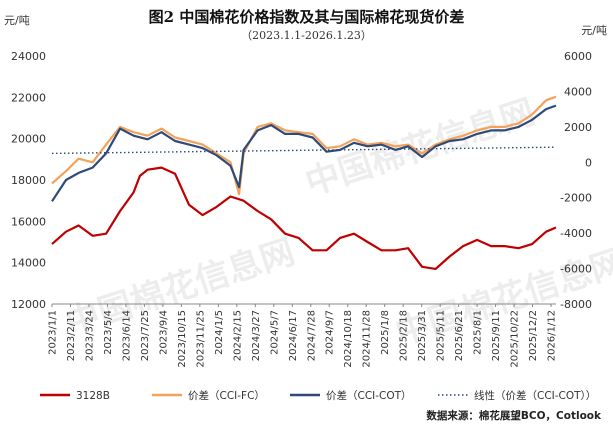 This screenshot has height=429, width=613. What do you see at coordinates (28, 221) in the screenshot?
I see `left-tick-label: 16000` at bounding box center [28, 221].